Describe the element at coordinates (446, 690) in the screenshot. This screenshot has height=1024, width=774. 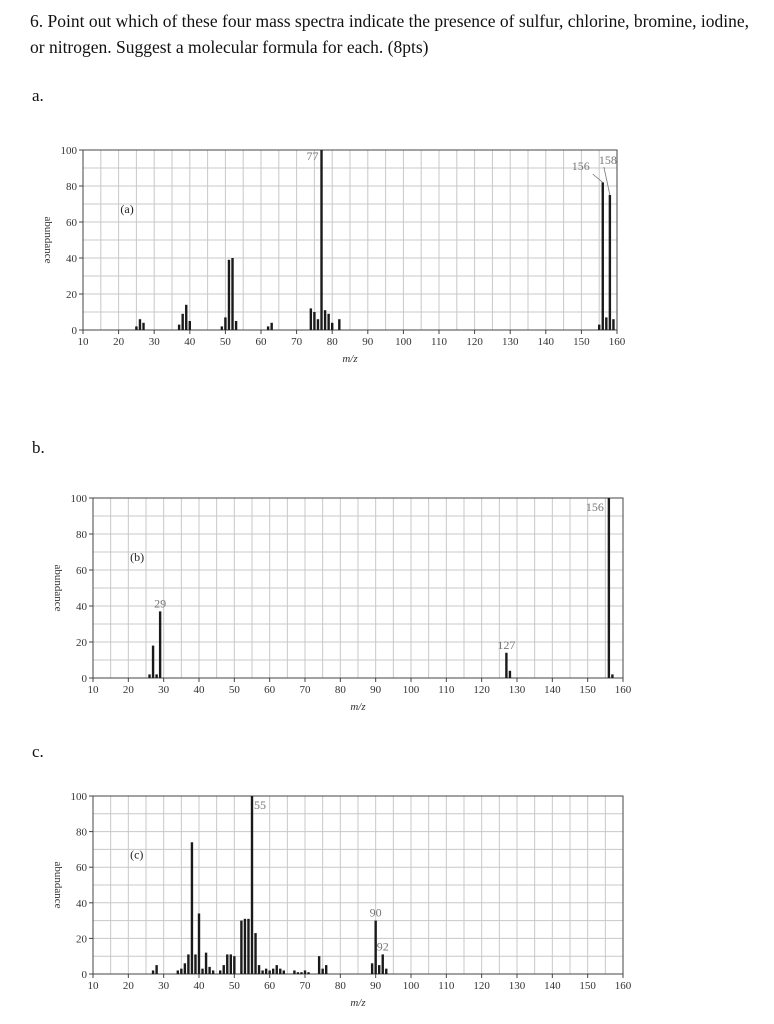
I see `x-tick-label: 110` at that location.